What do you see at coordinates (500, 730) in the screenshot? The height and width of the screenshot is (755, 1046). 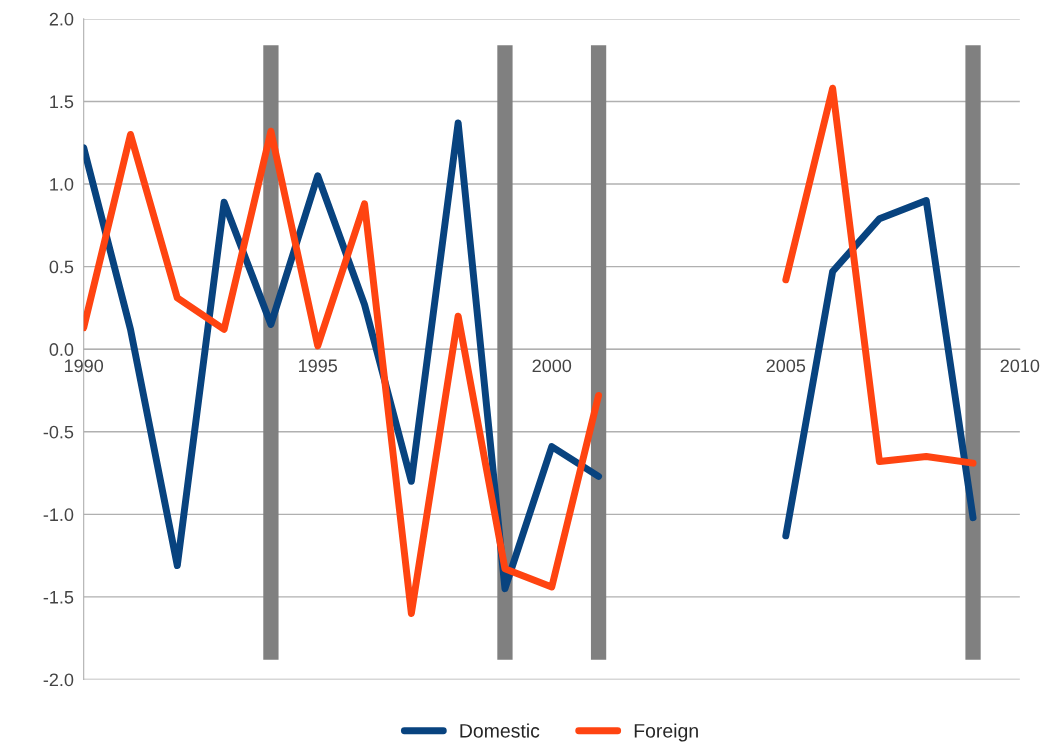 I see `legend-label: Domestic` at bounding box center [500, 730].